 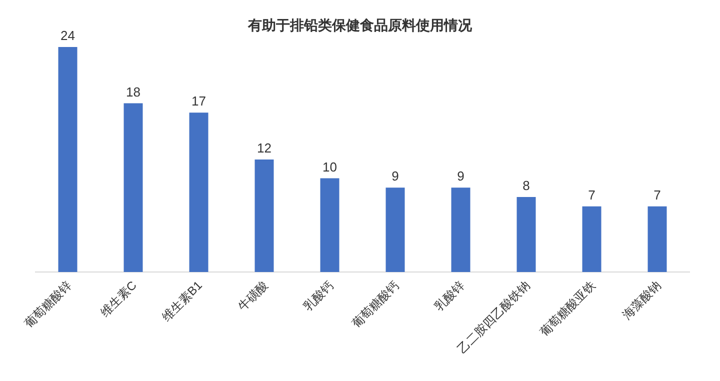 What do you see at coordinates (119, 299) in the screenshot?
I see `x-tick-label: 维生素C` at bounding box center [119, 299].